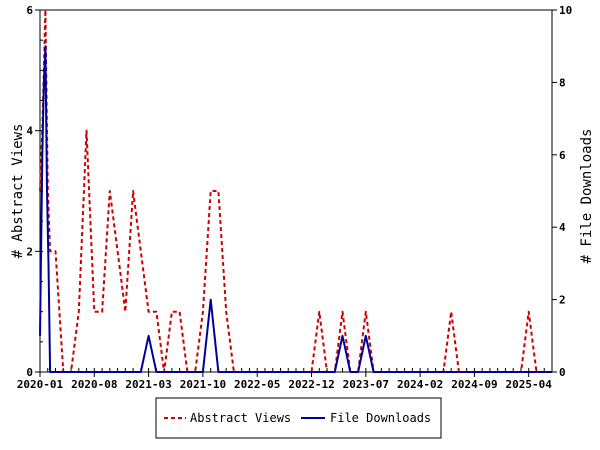  I want to click on y-axis-left-title: # Abstract Views, so click(18, 191).